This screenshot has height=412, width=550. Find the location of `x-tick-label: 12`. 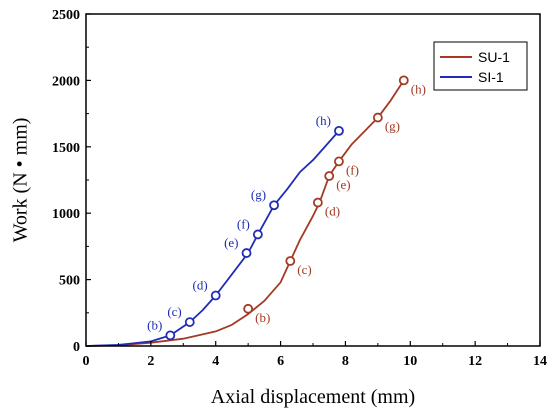

x-tick-label: 12 is located at coordinates (475, 361).